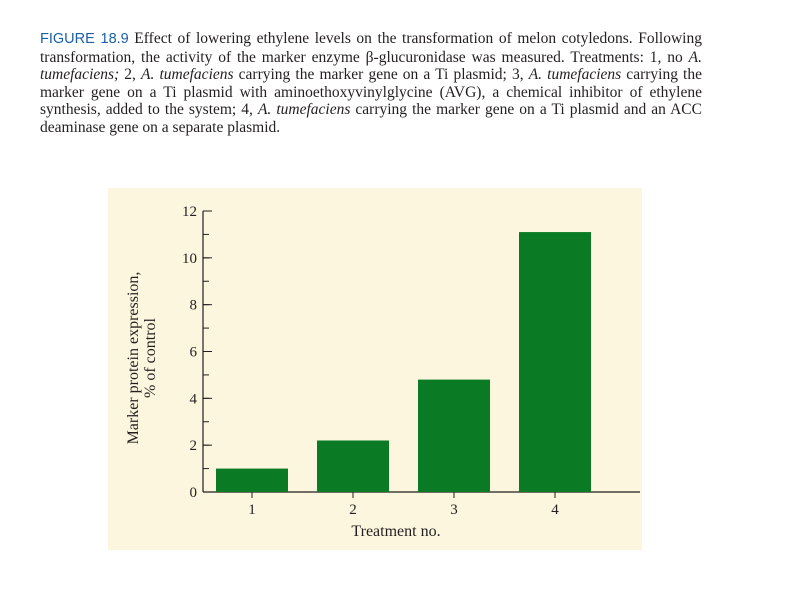 The height and width of the screenshot is (590, 798). Describe the element at coordinates (395, 531) in the screenshot. I see `x-axis-title: Treatment no.` at that location.